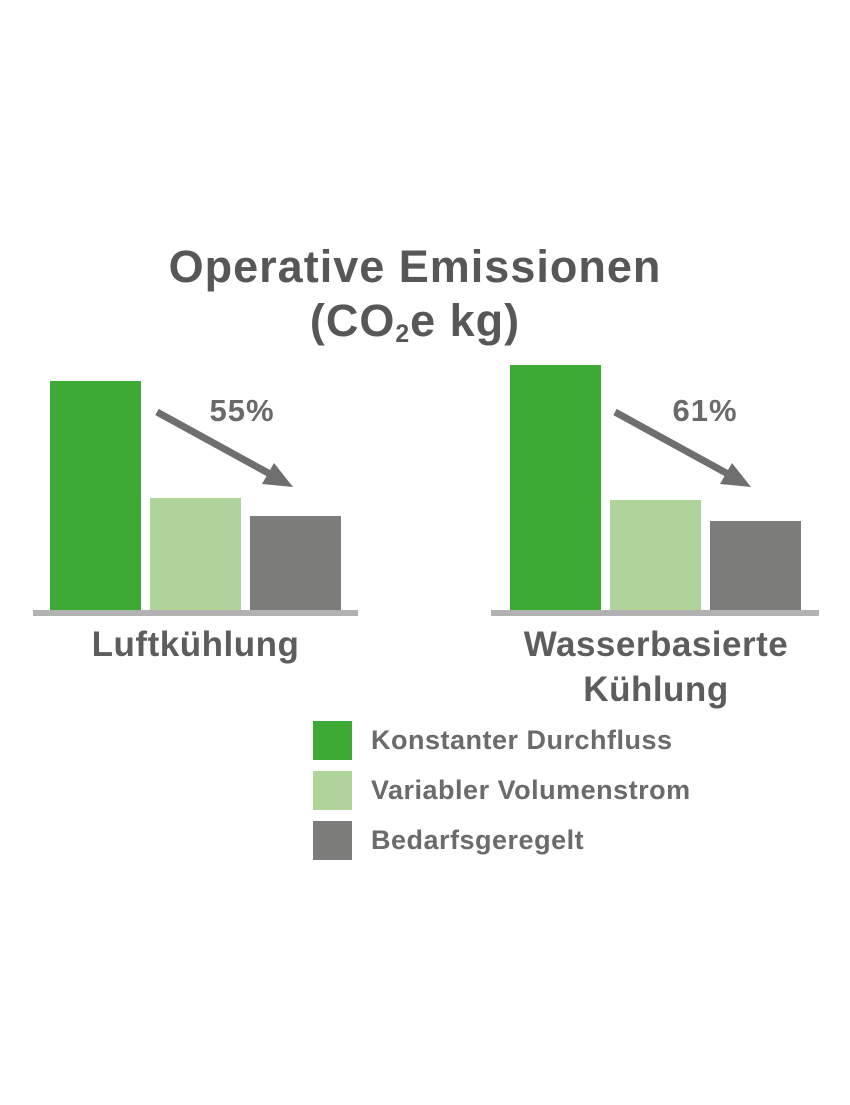 The height and width of the screenshot is (1105, 850). I want to click on legend-swatch-green, so click(332, 740).